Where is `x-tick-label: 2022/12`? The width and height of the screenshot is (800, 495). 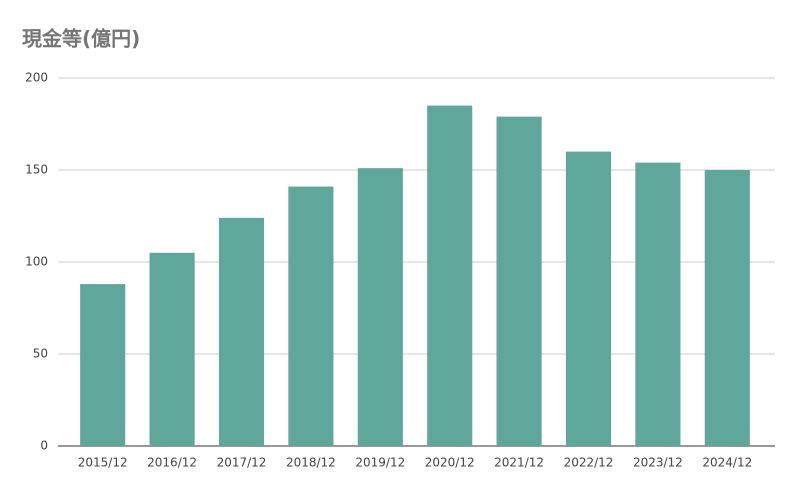
x-tick-label: 2022/12 is located at coordinates (589, 463).